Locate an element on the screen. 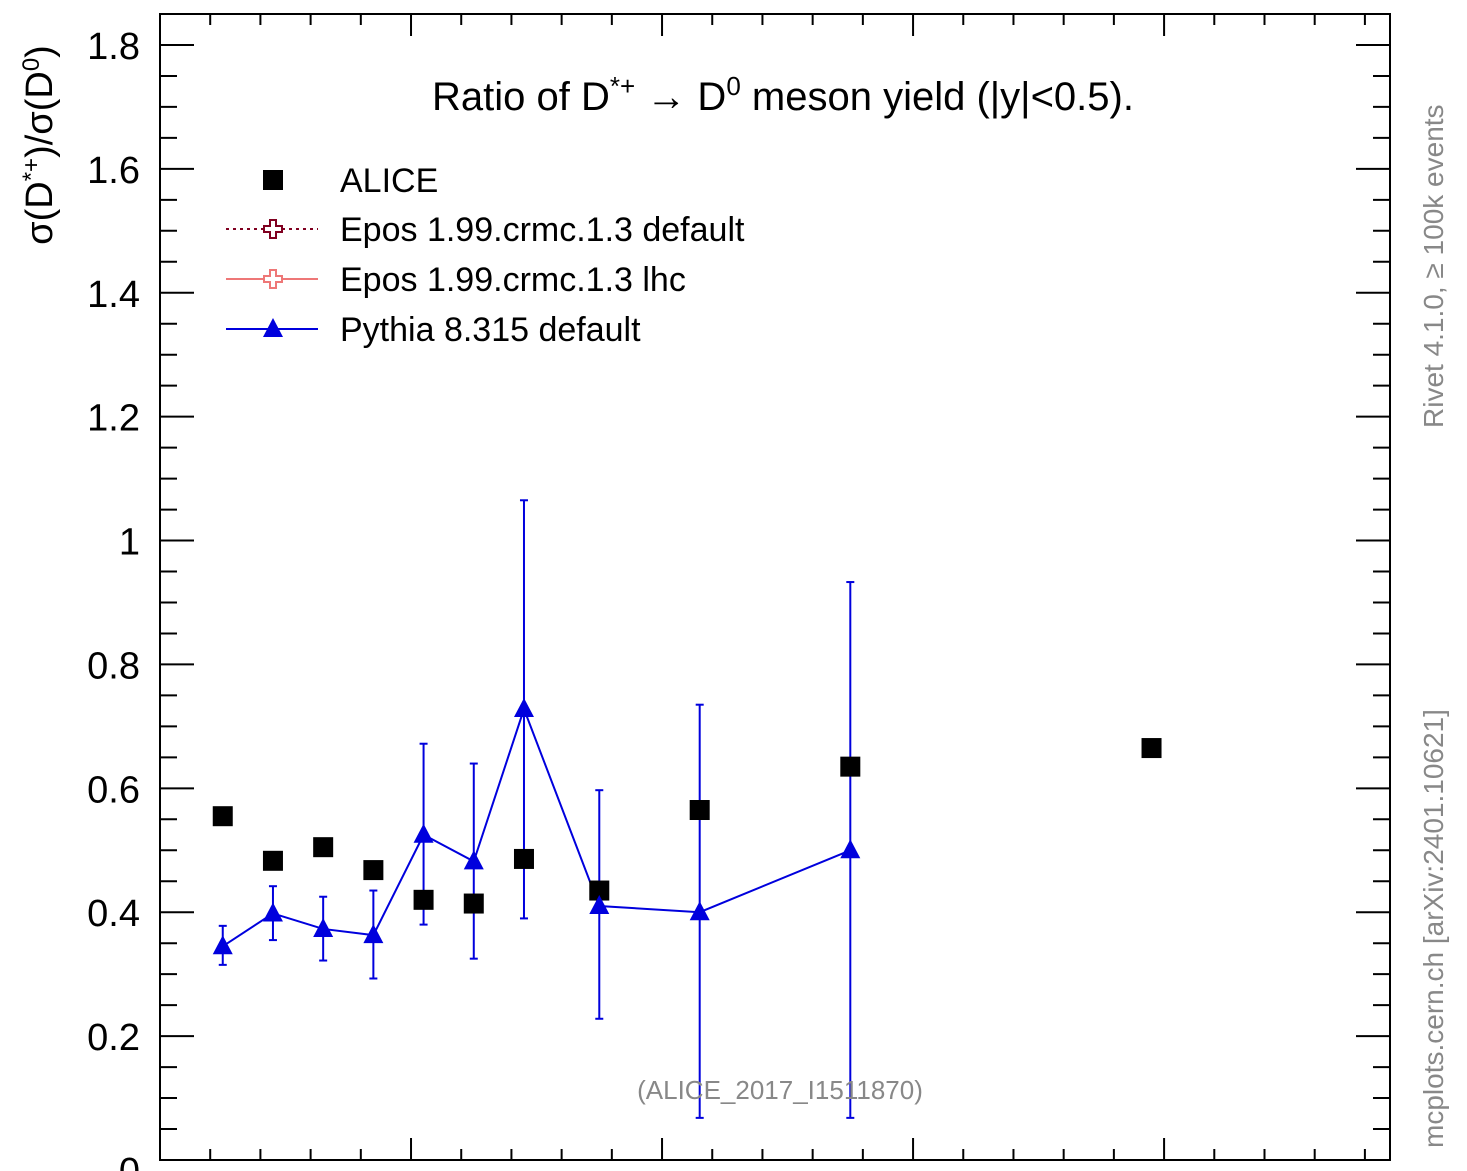 This screenshot has height=1171, width=1467. data-markers is located at coordinates (687, 826).